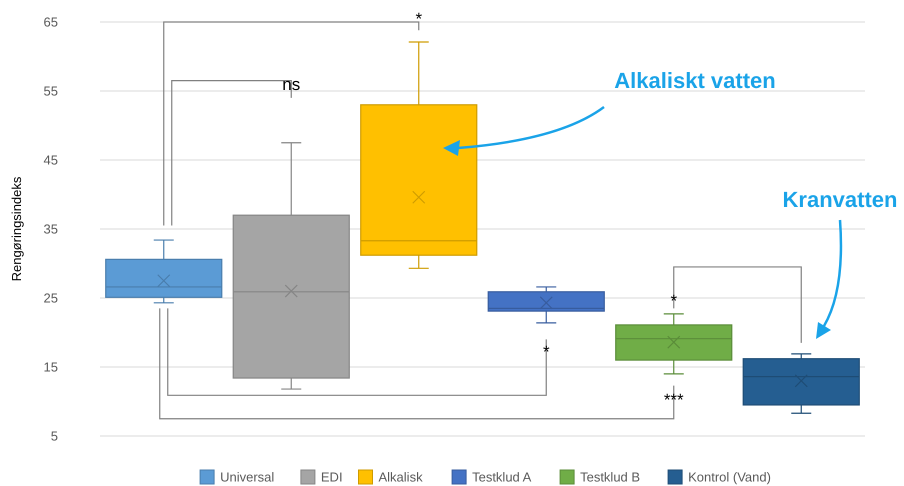 This screenshot has height=486, width=904. What do you see at coordinates (54, 436) in the screenshot?
I see `y-tick-label: 5` at bounding box center [54, 436].